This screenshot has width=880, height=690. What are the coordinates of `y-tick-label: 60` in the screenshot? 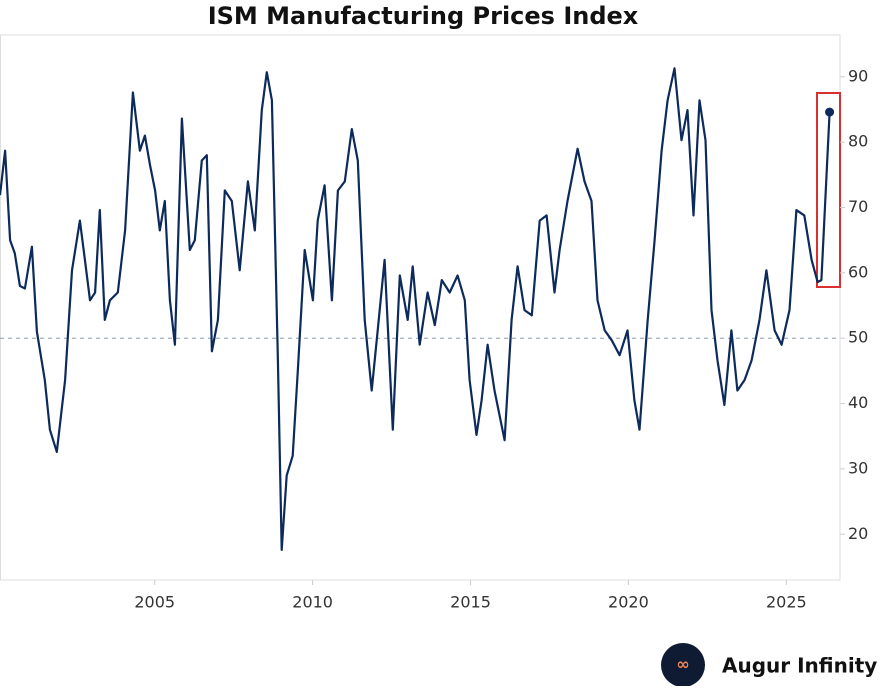 It's located at (858, 271).